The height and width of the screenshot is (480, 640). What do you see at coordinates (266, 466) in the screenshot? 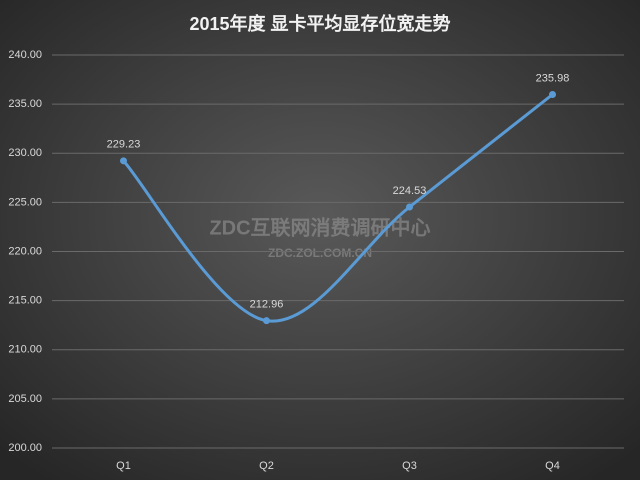
I see `x-tick-label: Q2` at bounding box center [266, 466].